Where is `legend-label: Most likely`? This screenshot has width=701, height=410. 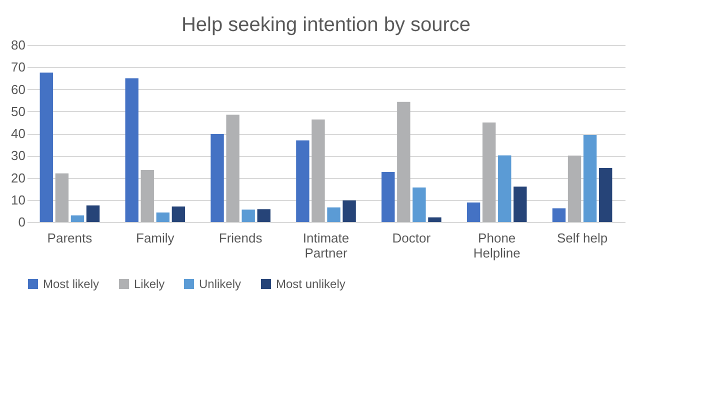 legend-label: Most likely is located at coordinates (71, 284).